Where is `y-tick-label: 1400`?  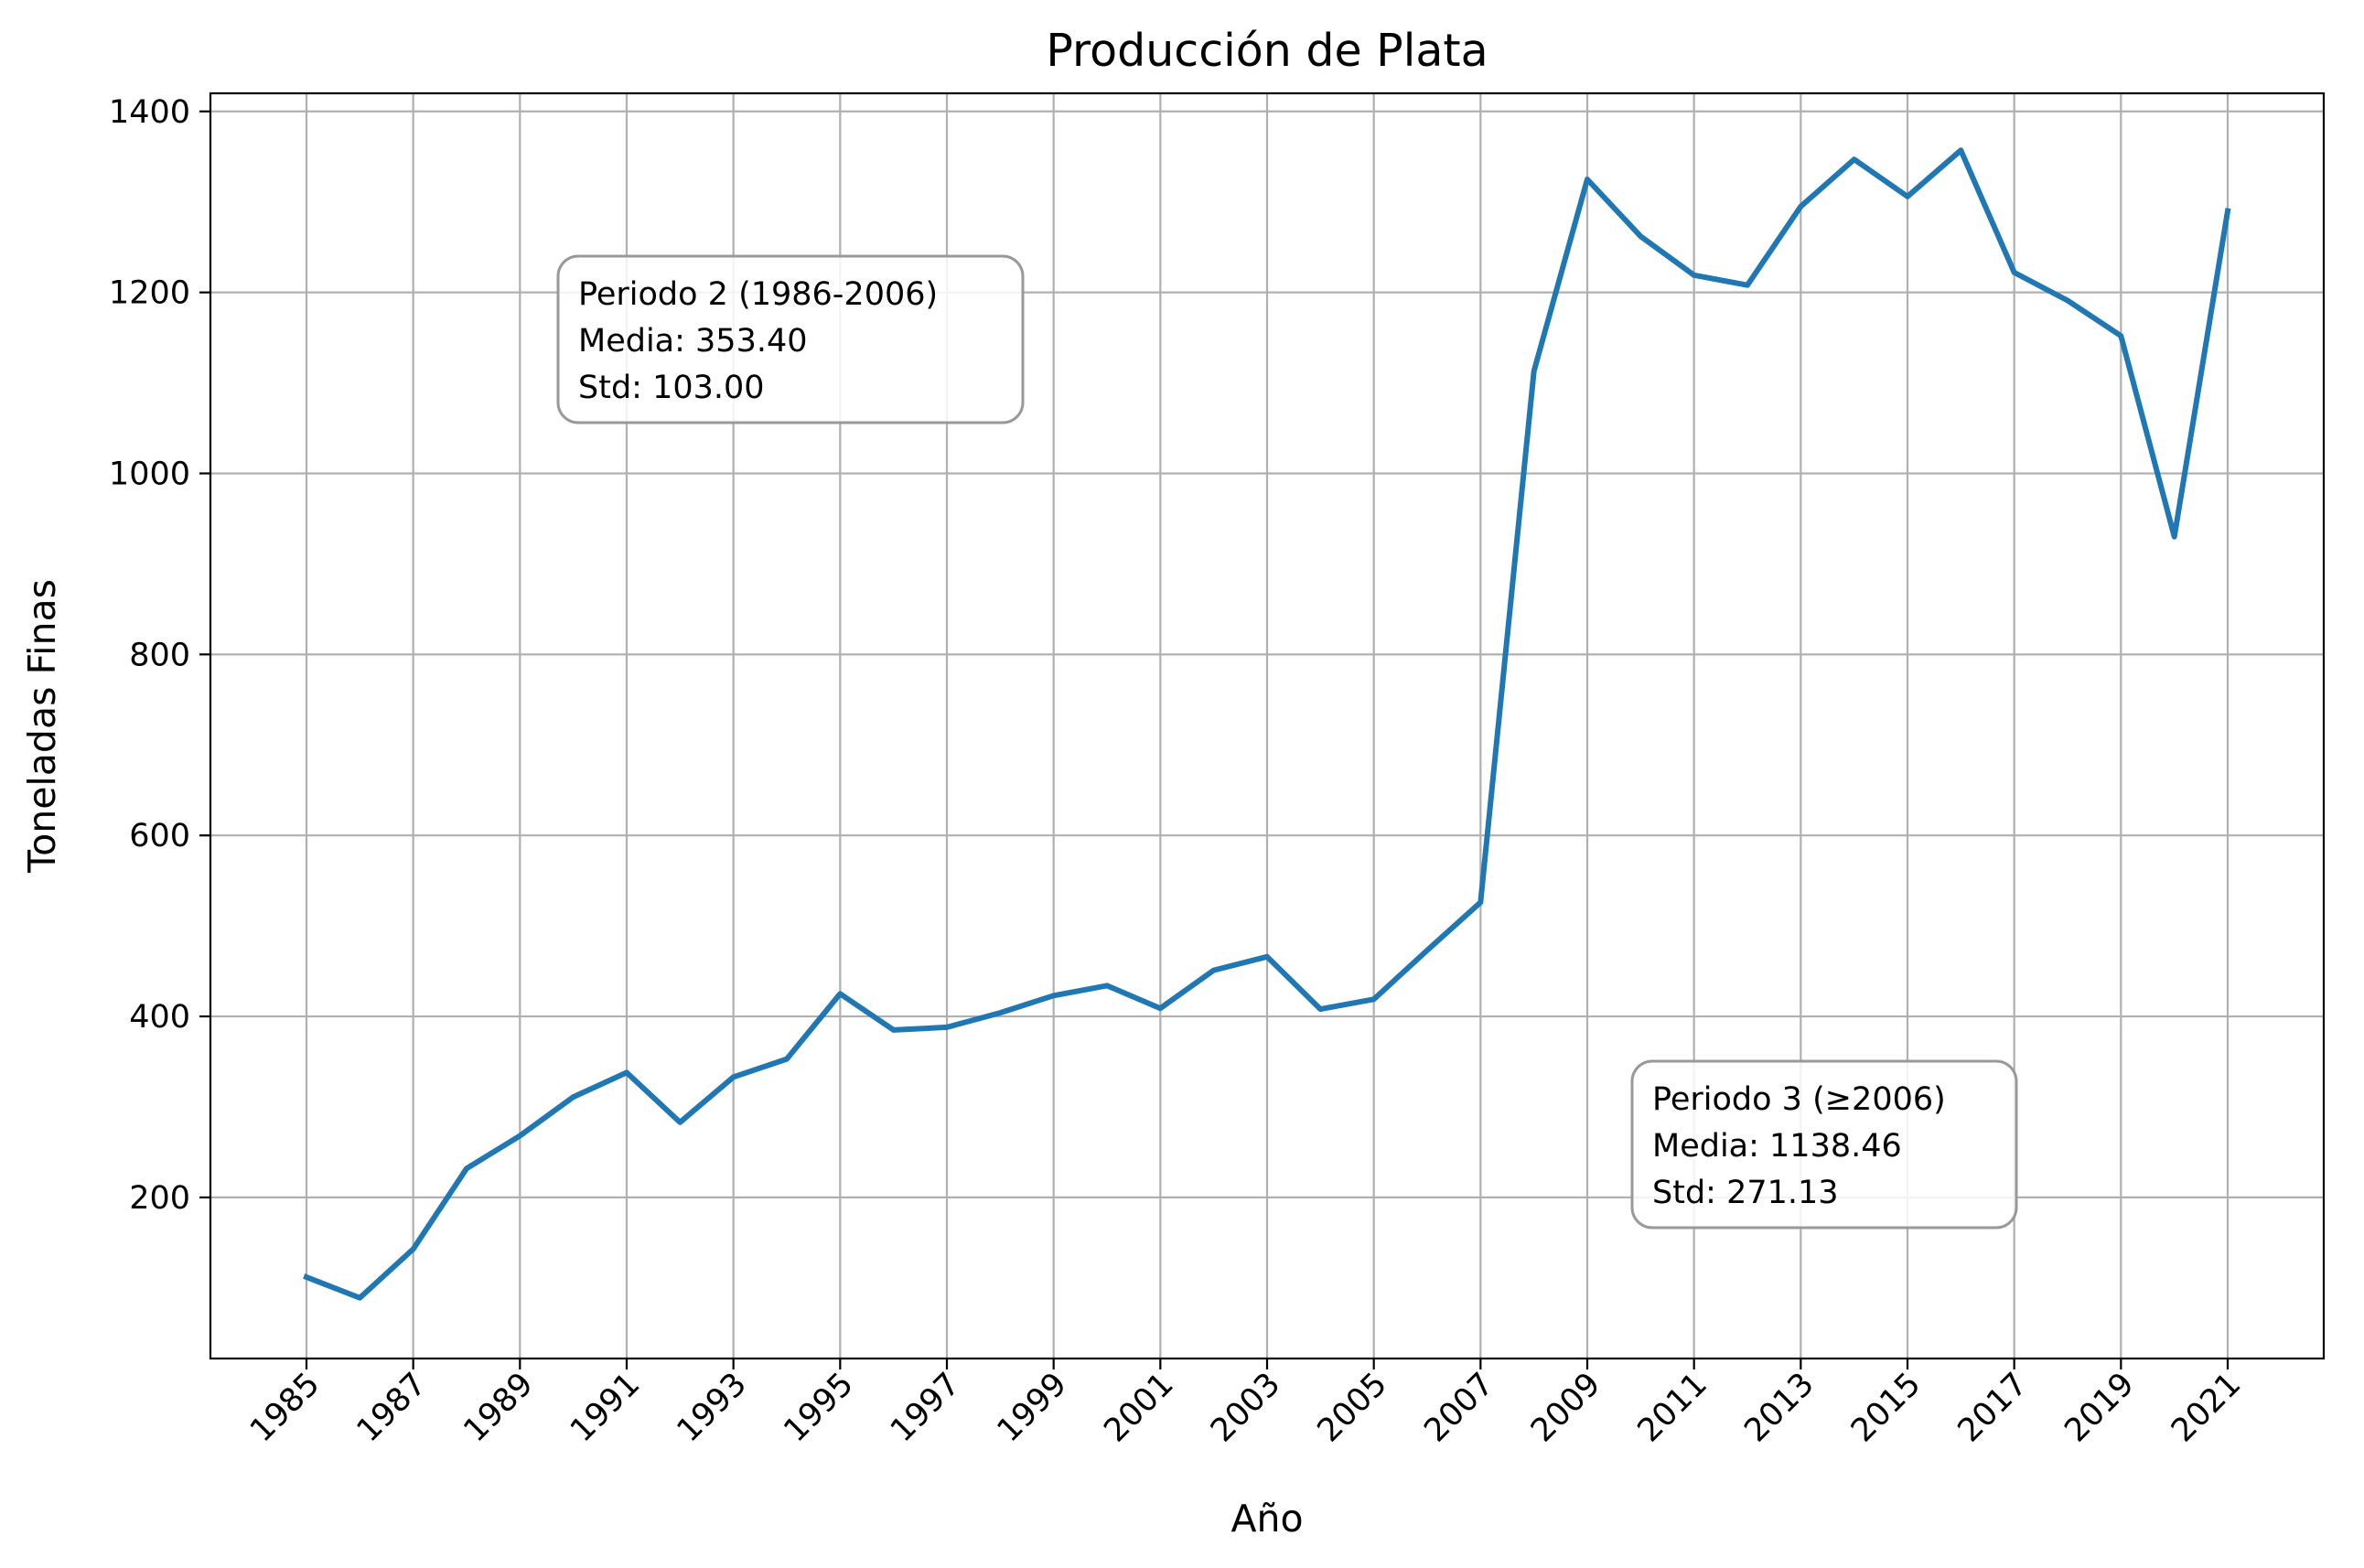 y-tick-label: 1400 is located at coordinates (149, 112).